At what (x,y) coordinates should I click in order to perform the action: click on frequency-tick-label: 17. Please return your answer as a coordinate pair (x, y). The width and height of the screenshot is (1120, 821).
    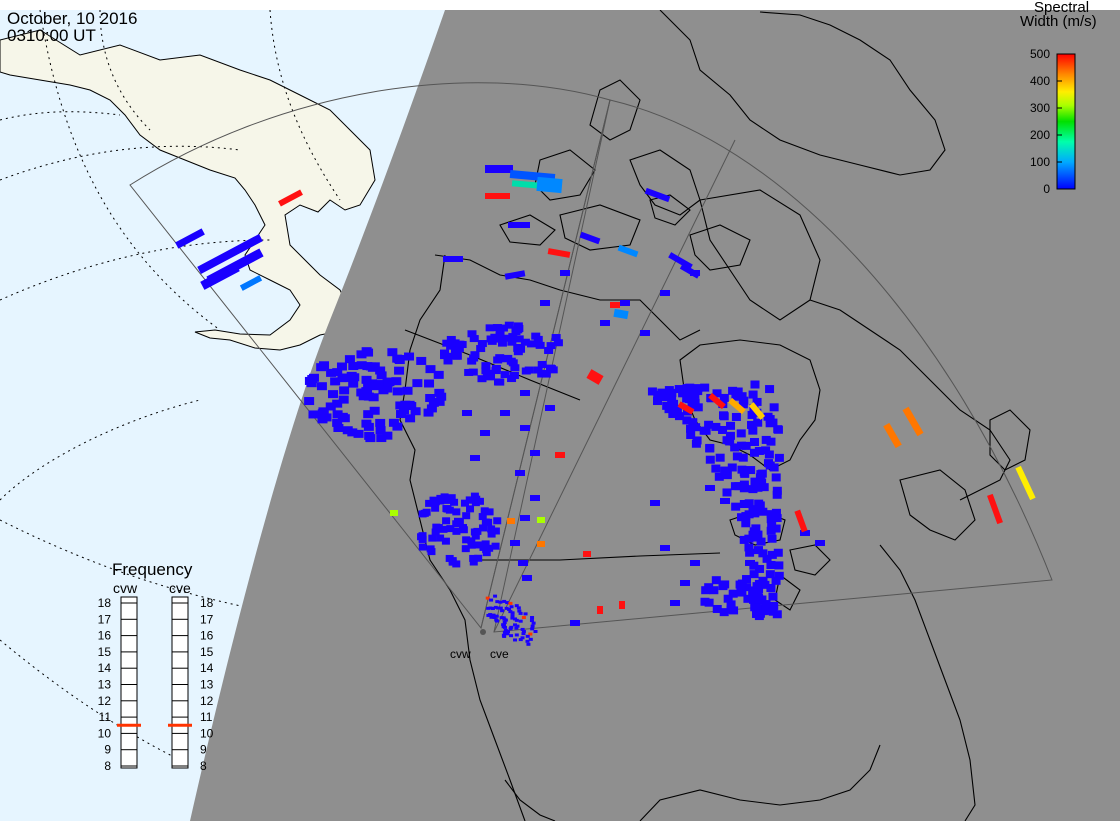
    Looking at the image, I should click on (105, 619).